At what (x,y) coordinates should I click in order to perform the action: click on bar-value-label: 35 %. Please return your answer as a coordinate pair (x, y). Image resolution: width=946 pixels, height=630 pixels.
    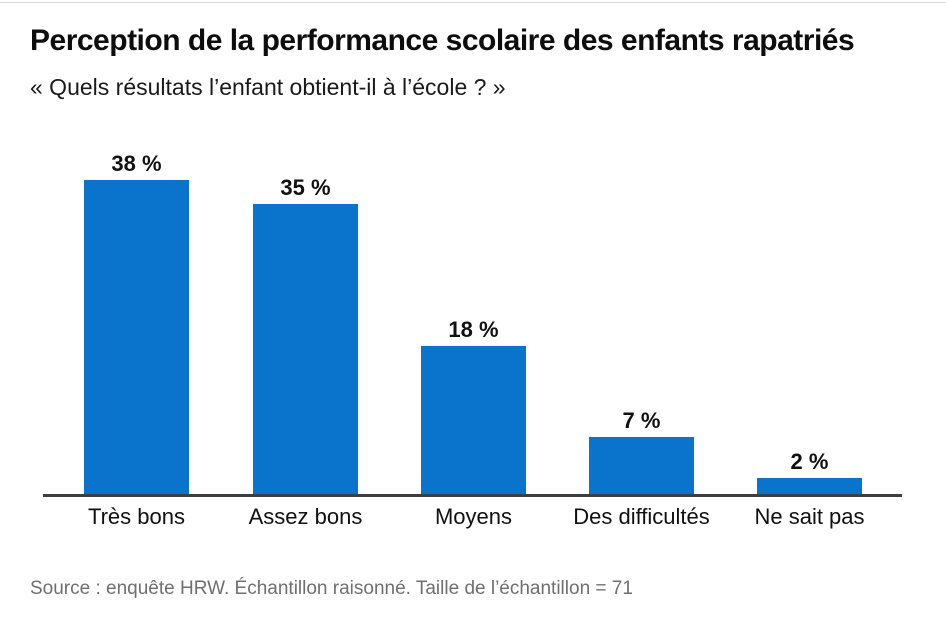
    Looking at the image, I should click on (305, 187).